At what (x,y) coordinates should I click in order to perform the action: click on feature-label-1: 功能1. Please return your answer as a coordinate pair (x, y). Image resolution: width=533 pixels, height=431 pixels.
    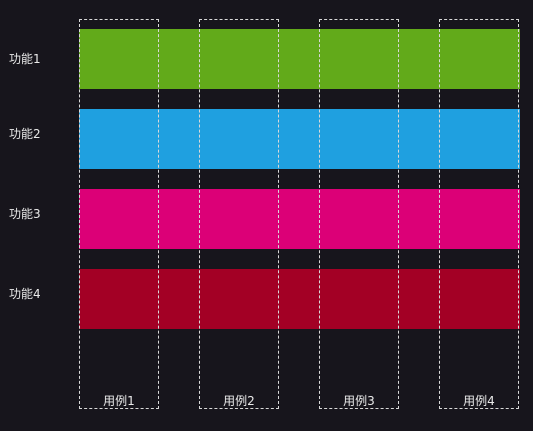
    Looking at the image, I should click on (25, 59).